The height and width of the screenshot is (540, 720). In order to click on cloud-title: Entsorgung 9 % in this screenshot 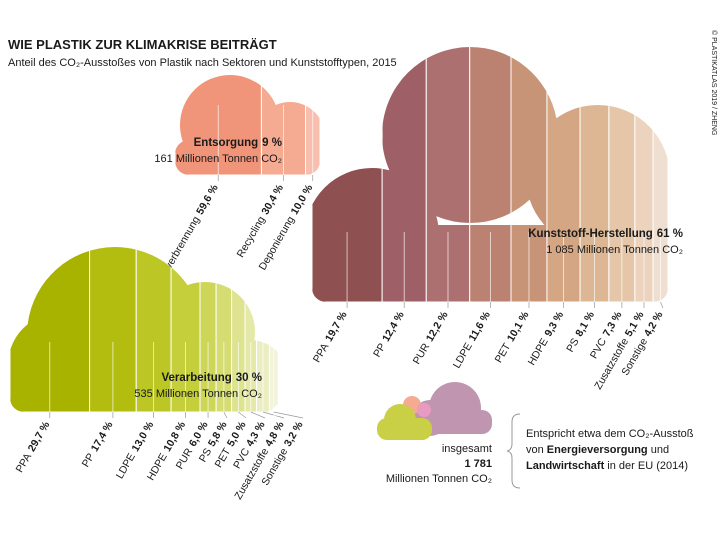, I will do `click(238, 143)`.